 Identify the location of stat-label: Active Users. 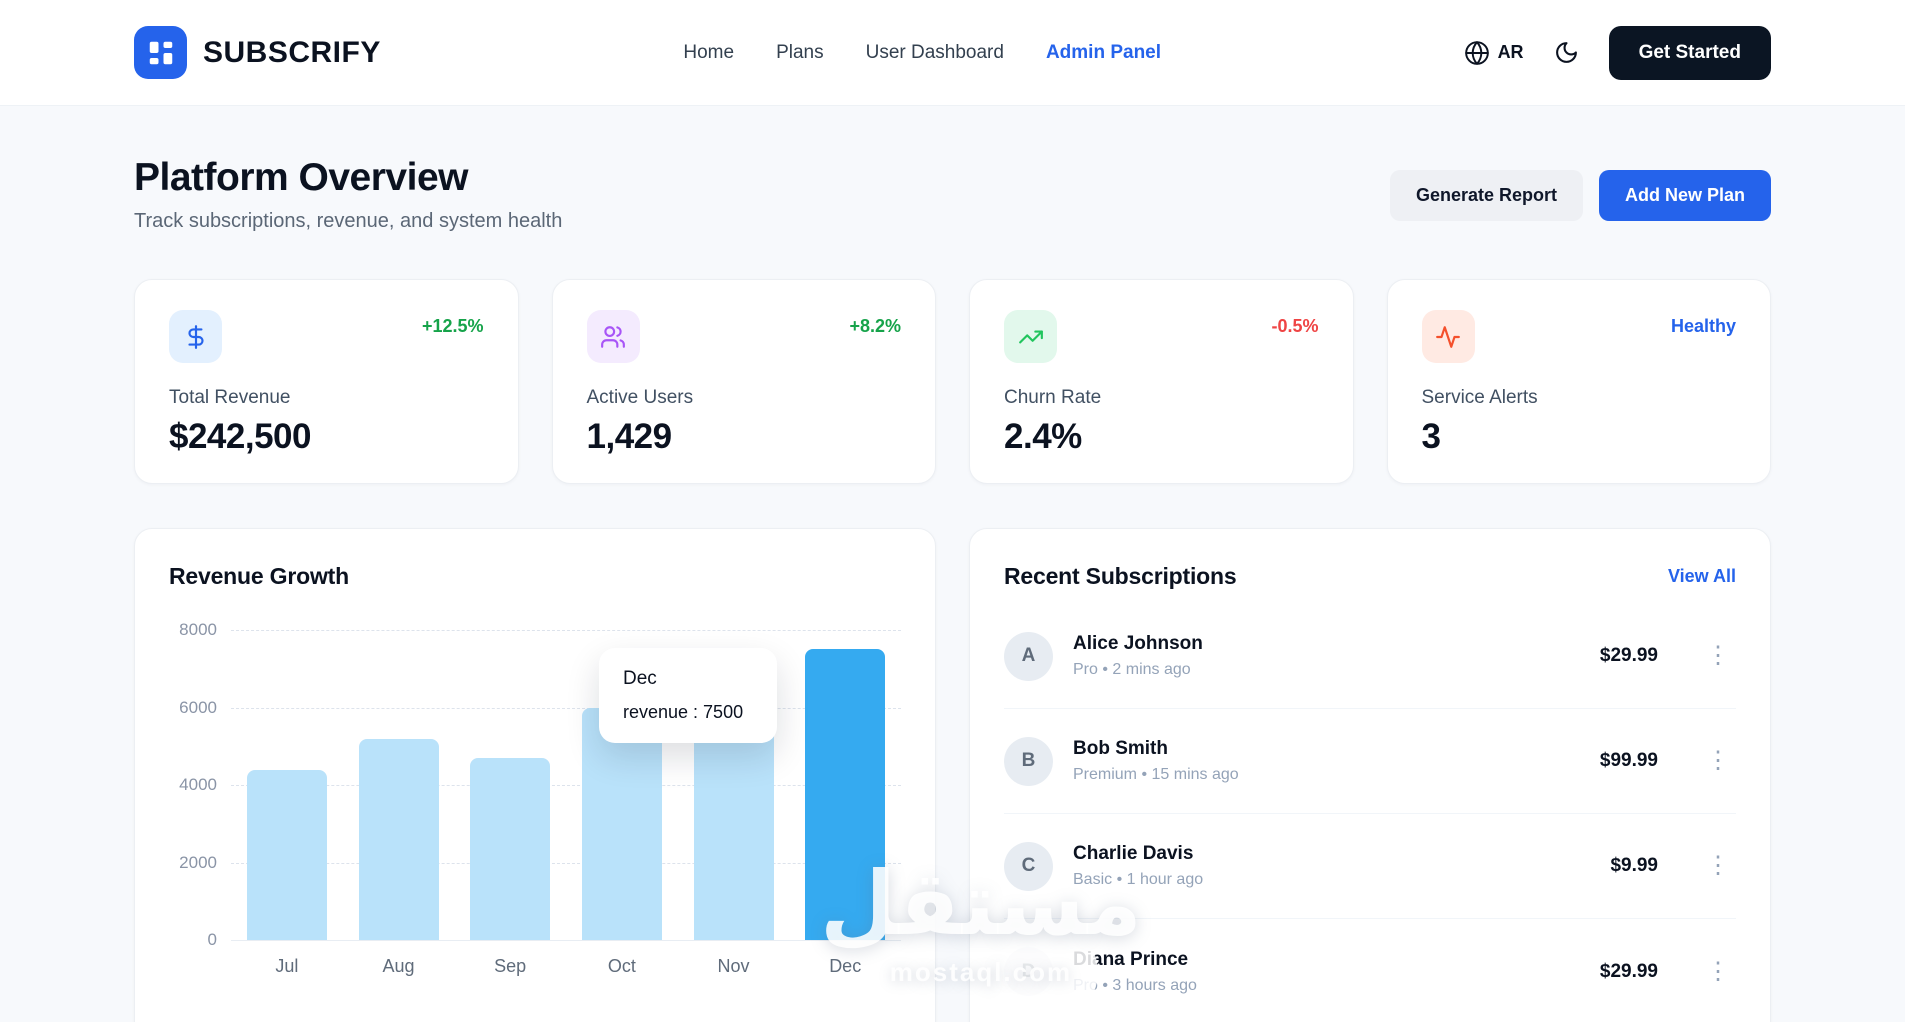
(640, 397).